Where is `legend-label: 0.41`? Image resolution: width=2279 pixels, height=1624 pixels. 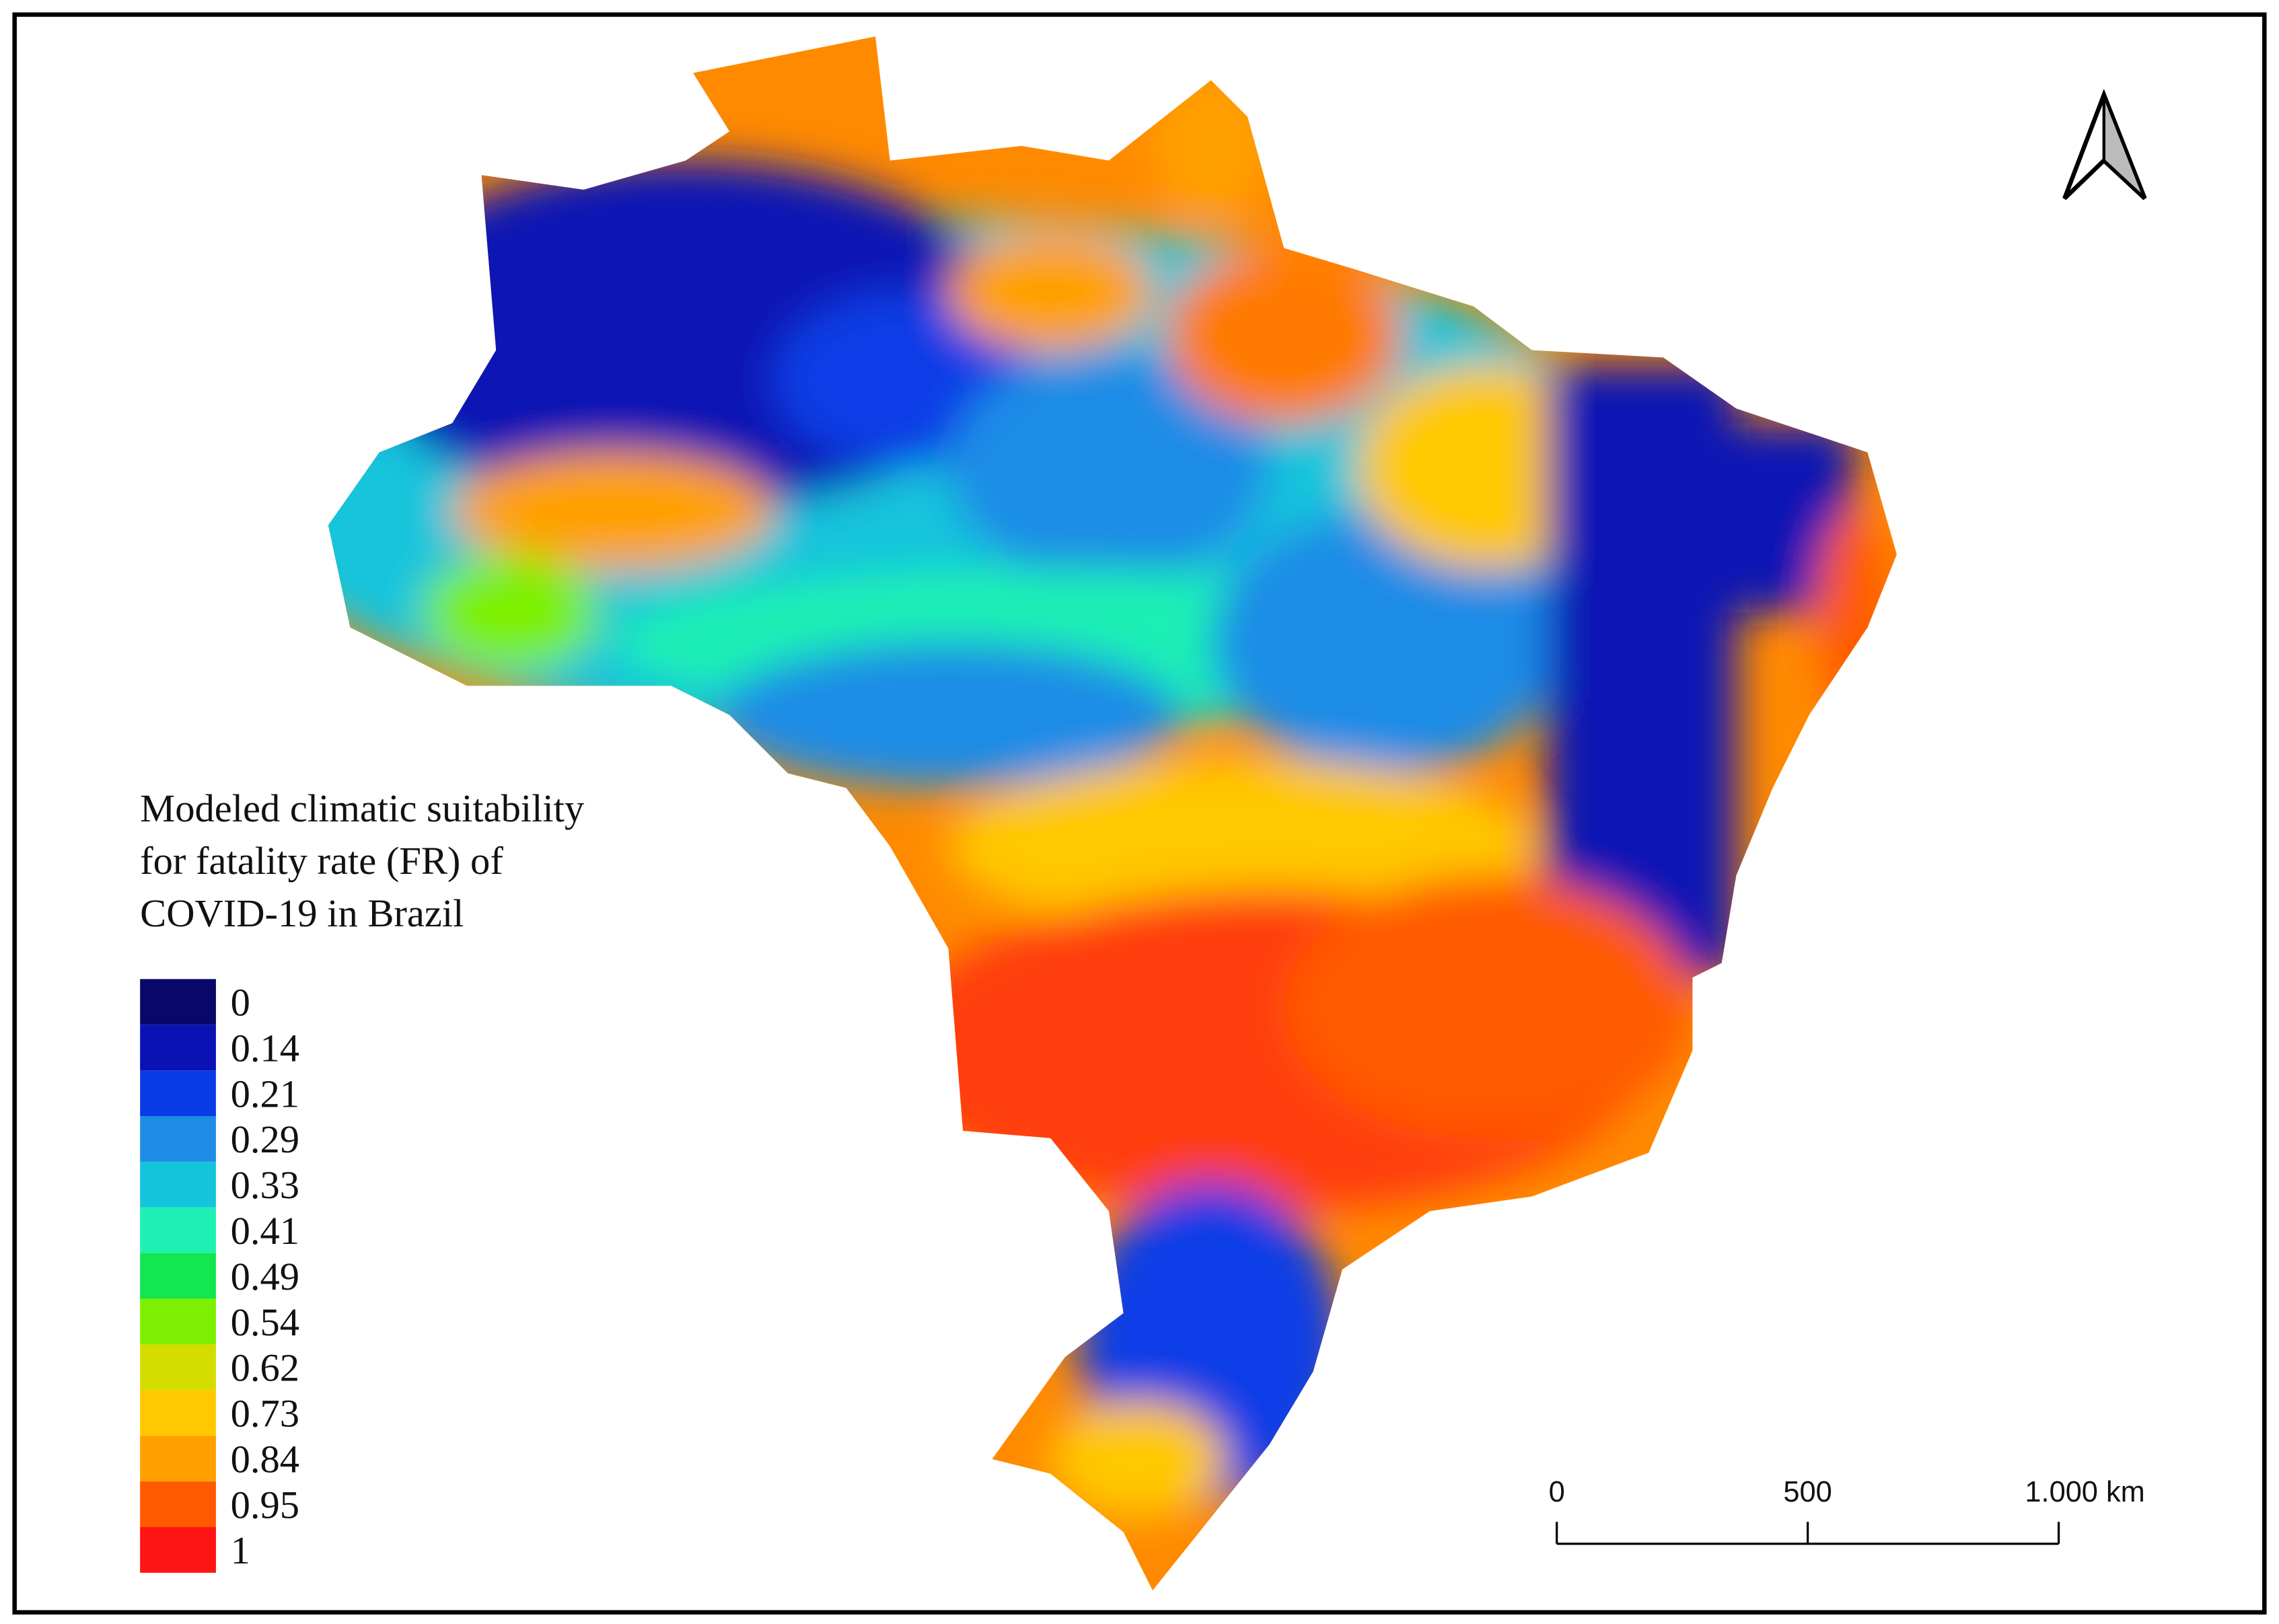 legend-label: 0.41 is located at coordinates (265, 1231).